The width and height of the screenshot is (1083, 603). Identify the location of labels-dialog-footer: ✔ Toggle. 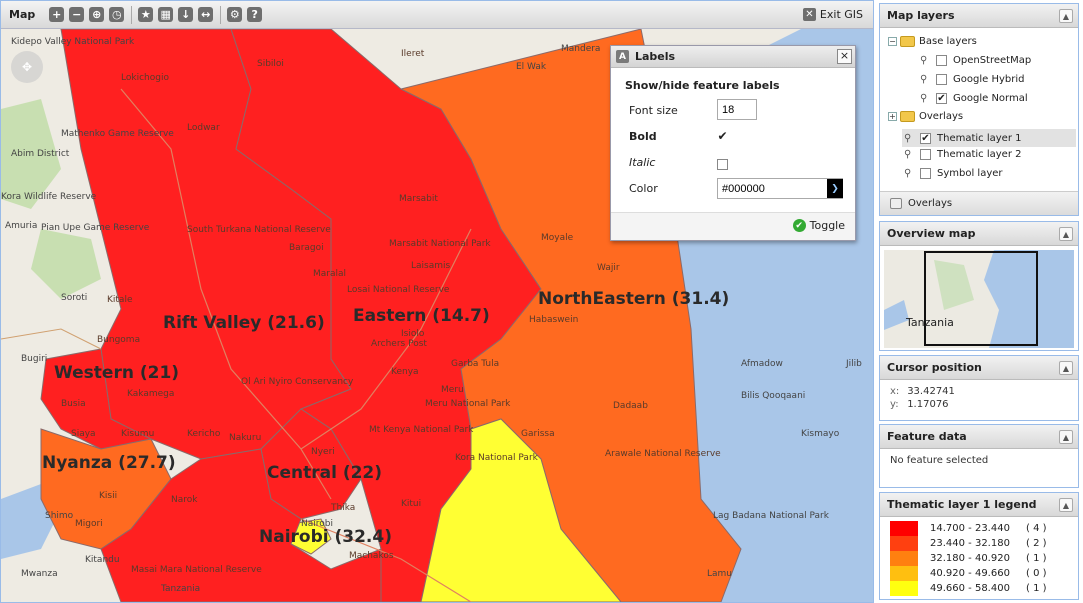
(733, 226).